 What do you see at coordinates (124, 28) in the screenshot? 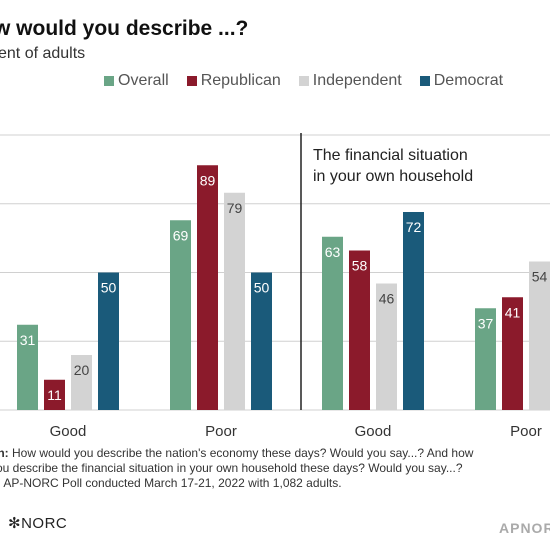
I see `chart-title: w would you describe ...?` at bounding box center [124, 28].